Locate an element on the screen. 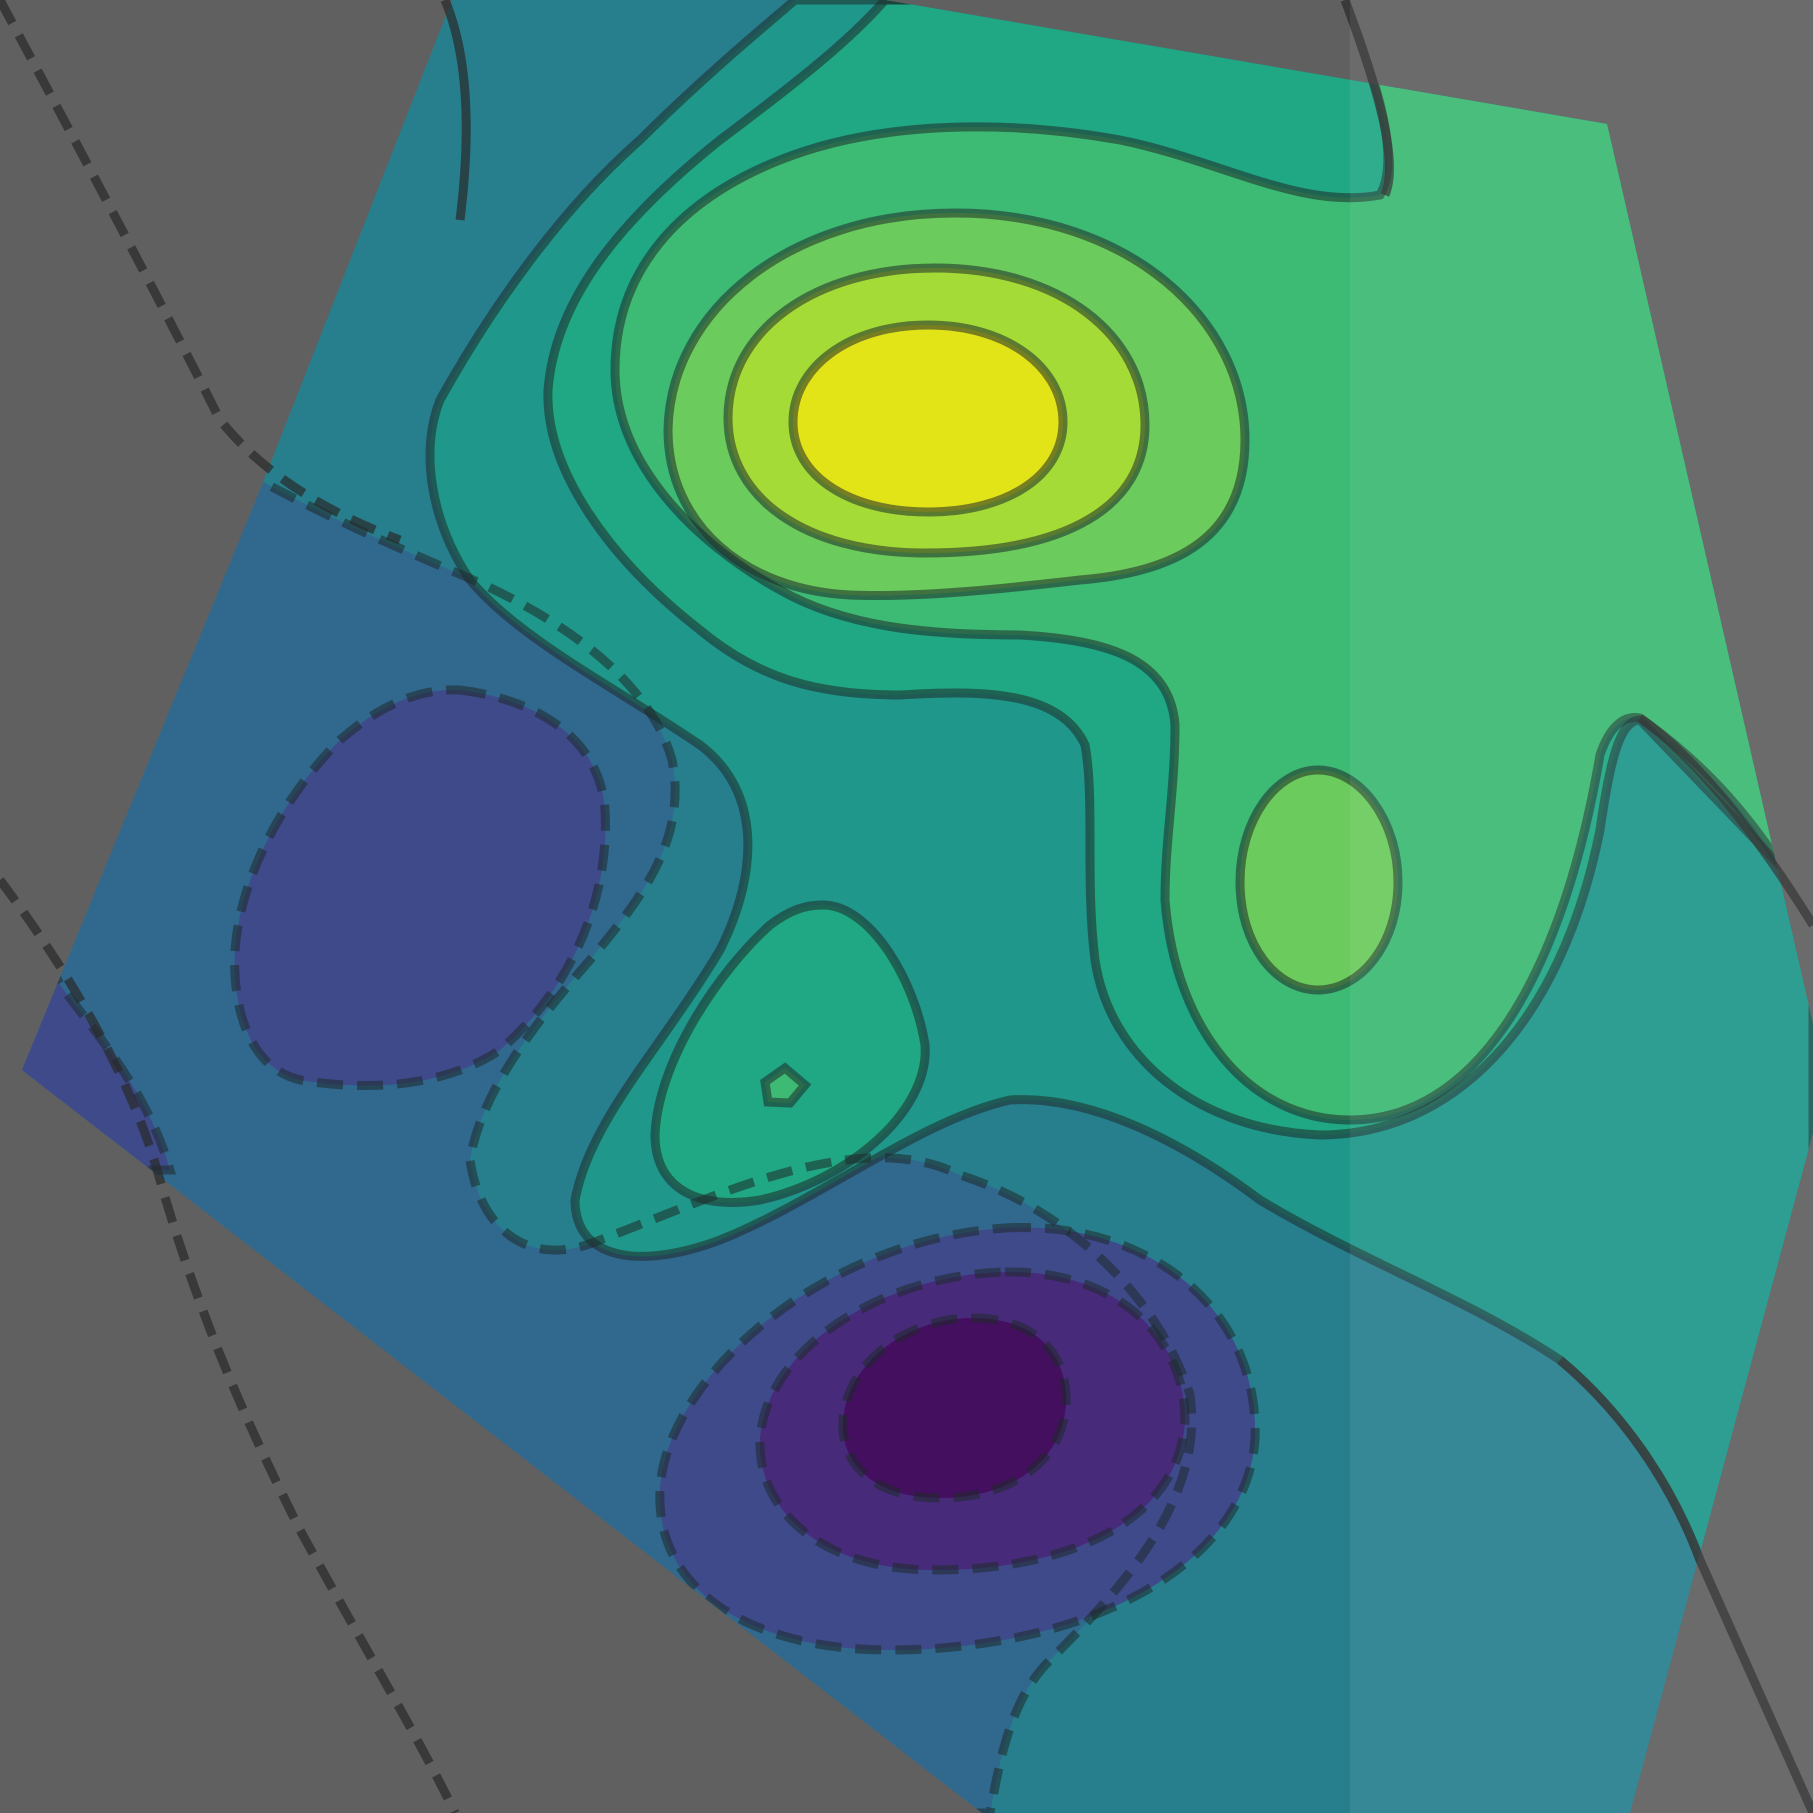 The width and height of the screenshot is (1813, 1813). contour-band-neg1-left-line is located at coordinates (420, 888).